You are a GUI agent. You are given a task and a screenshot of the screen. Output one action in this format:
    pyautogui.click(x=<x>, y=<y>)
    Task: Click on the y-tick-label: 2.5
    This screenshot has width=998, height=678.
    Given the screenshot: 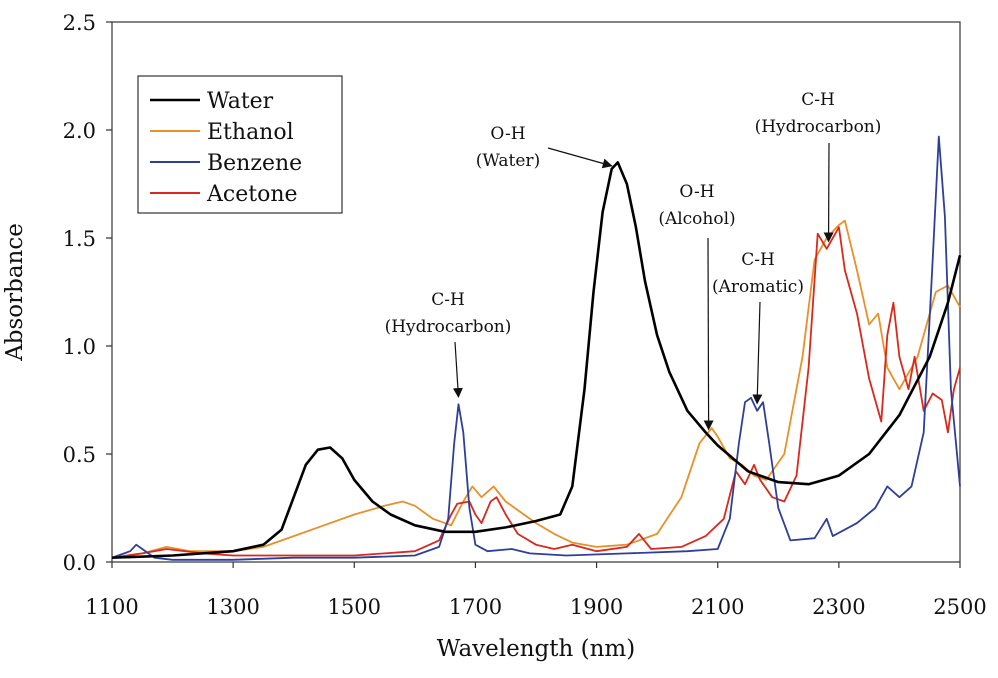 What is the action you would take?
    pyautogui.click(x=79, y=23)
    